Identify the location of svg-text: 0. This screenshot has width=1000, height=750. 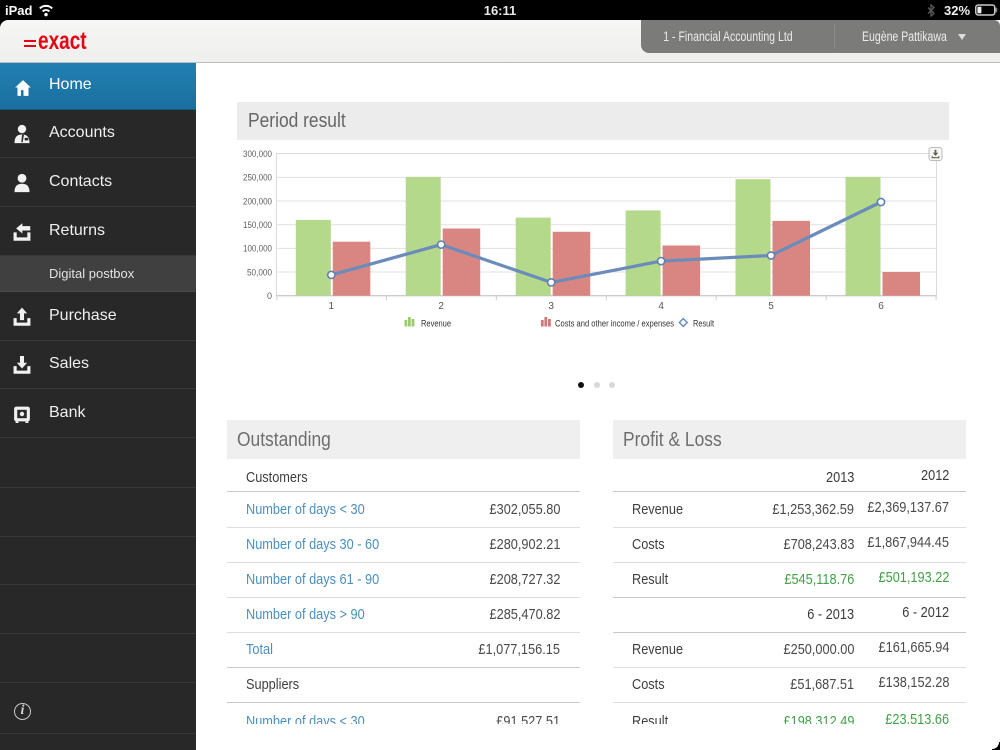
(269, 296).